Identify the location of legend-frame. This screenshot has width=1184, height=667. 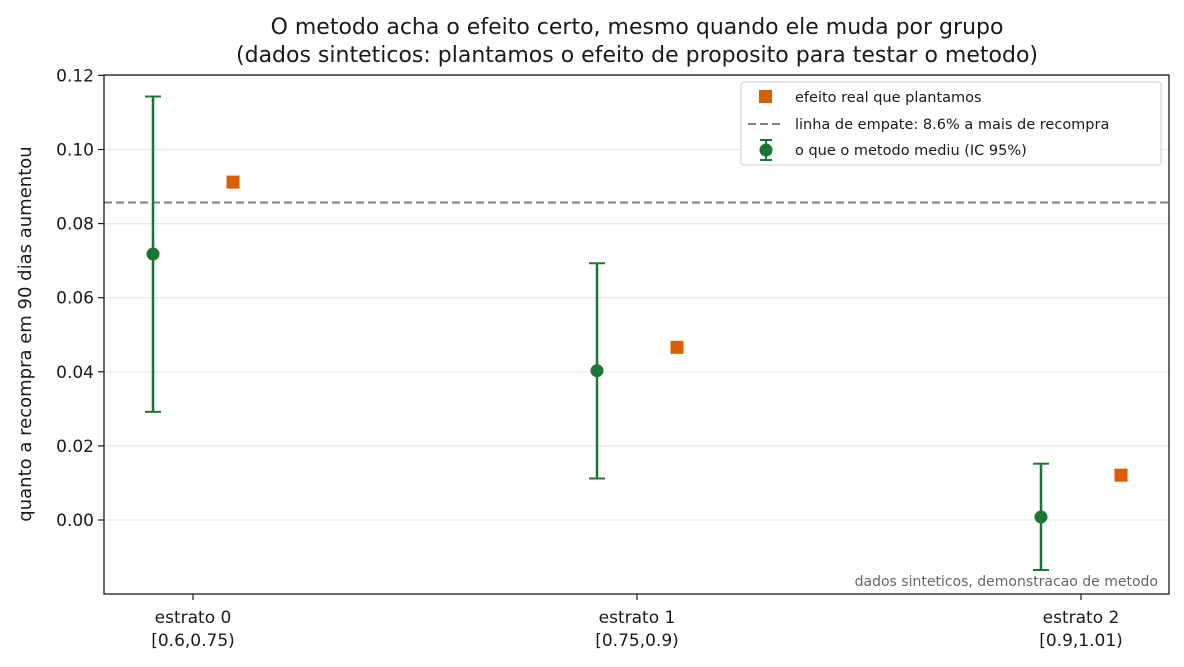
(951, 123).